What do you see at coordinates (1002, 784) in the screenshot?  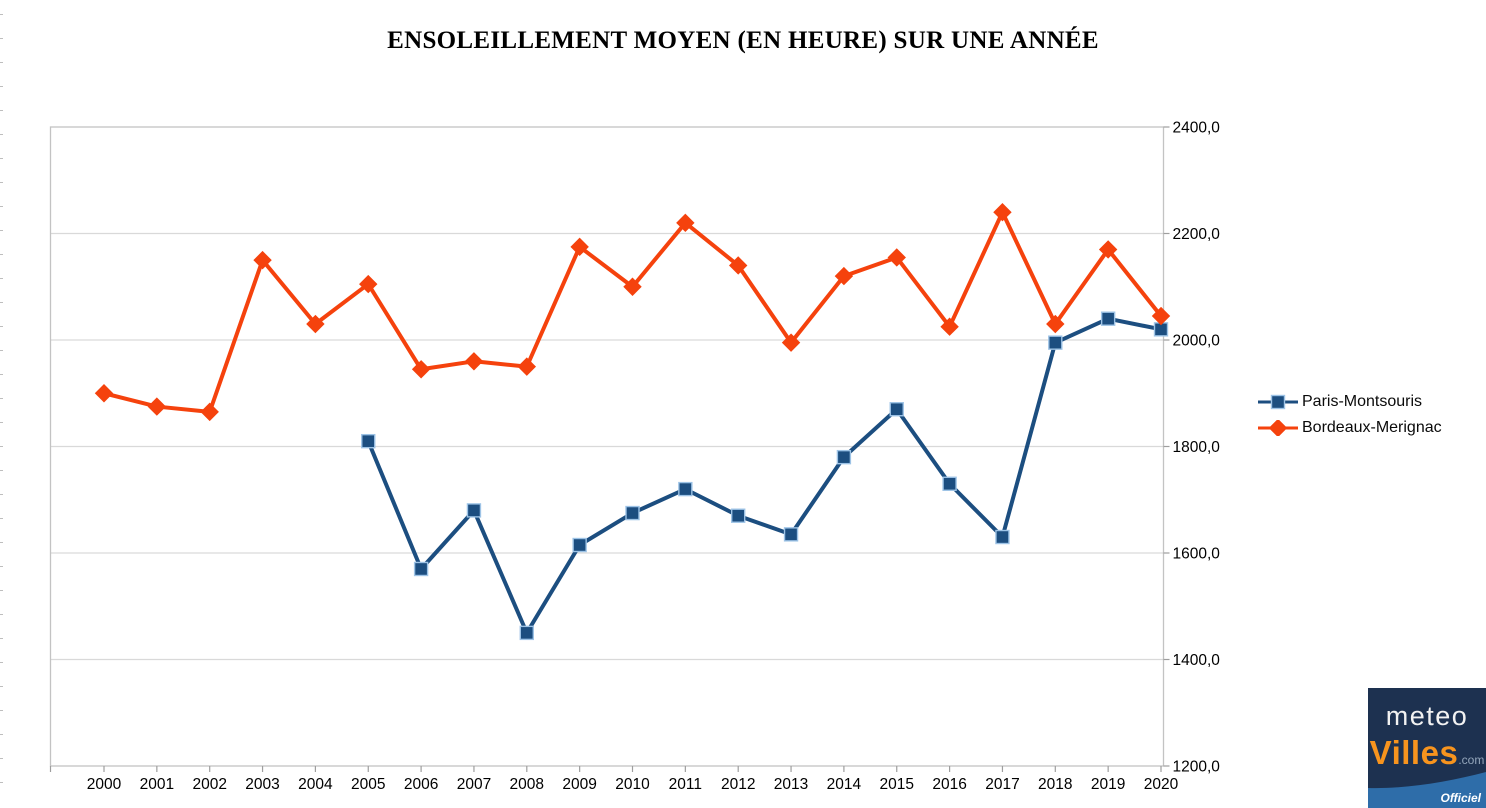 I see `x-tick-label: 2017` at bounding box center [1002, 784].